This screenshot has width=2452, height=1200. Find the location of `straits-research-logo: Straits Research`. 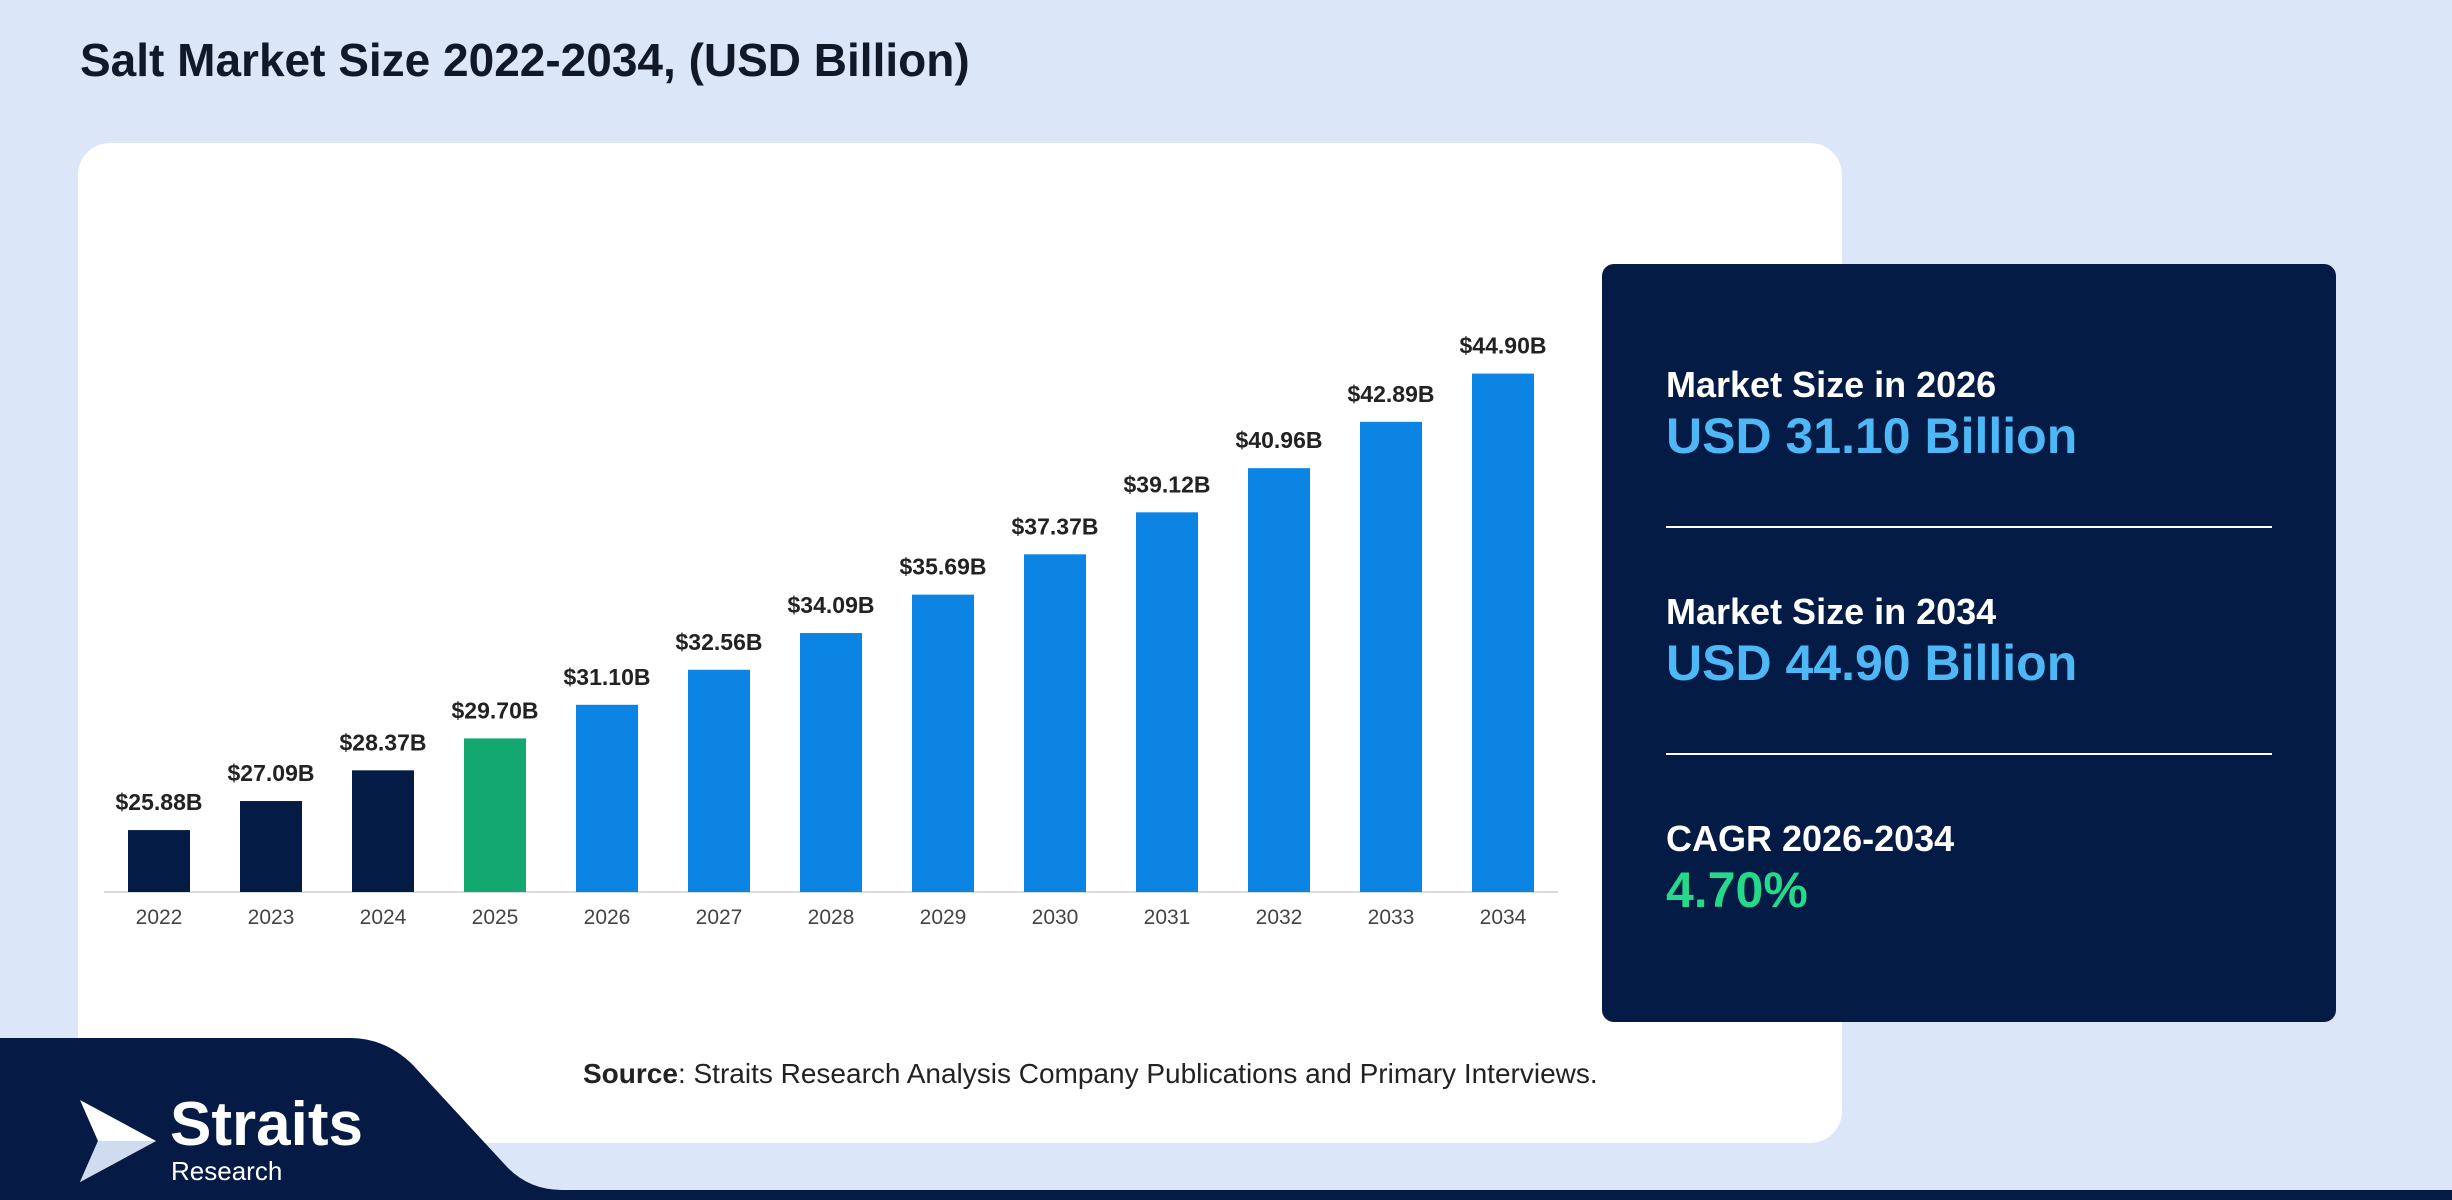

straits-research-logo: Straits Research is located at coordinates (238, 1139).